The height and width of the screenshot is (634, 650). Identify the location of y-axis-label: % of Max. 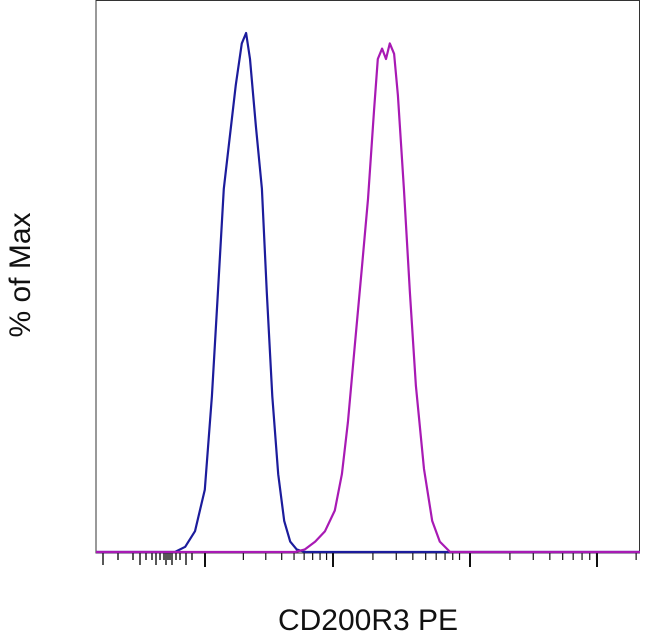
(20, 274).